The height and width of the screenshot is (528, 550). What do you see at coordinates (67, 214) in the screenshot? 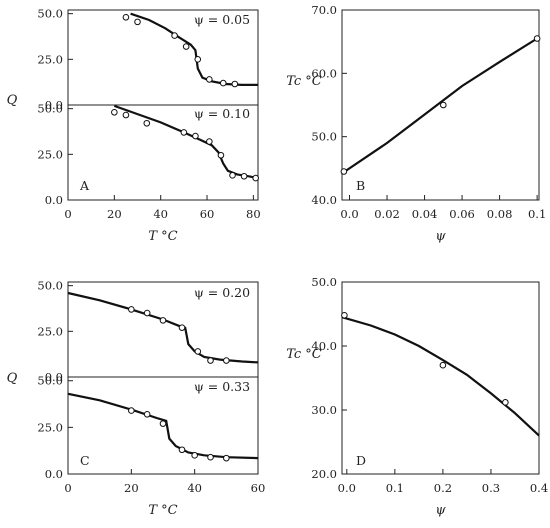
I see `x-tick-label-A_bottom: 0` at bounding box center [67, 214].